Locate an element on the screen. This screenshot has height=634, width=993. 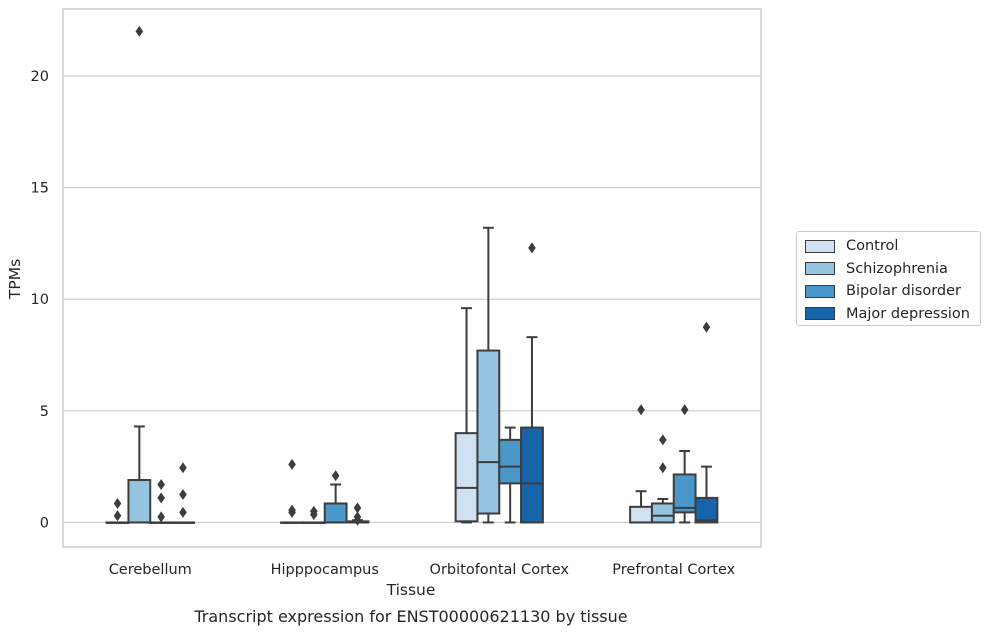
legend-item: Schizophrenia is located at coordinates (876, 269).